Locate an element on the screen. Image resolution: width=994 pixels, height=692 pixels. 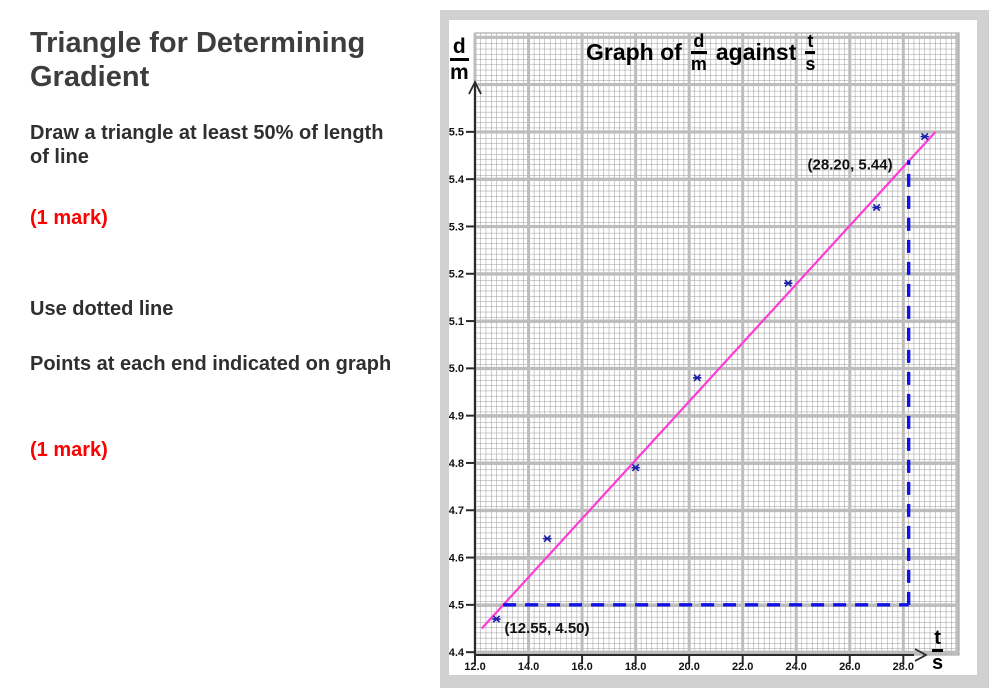
y-tick-label: 4.8 is located at coordinates (456, 464).